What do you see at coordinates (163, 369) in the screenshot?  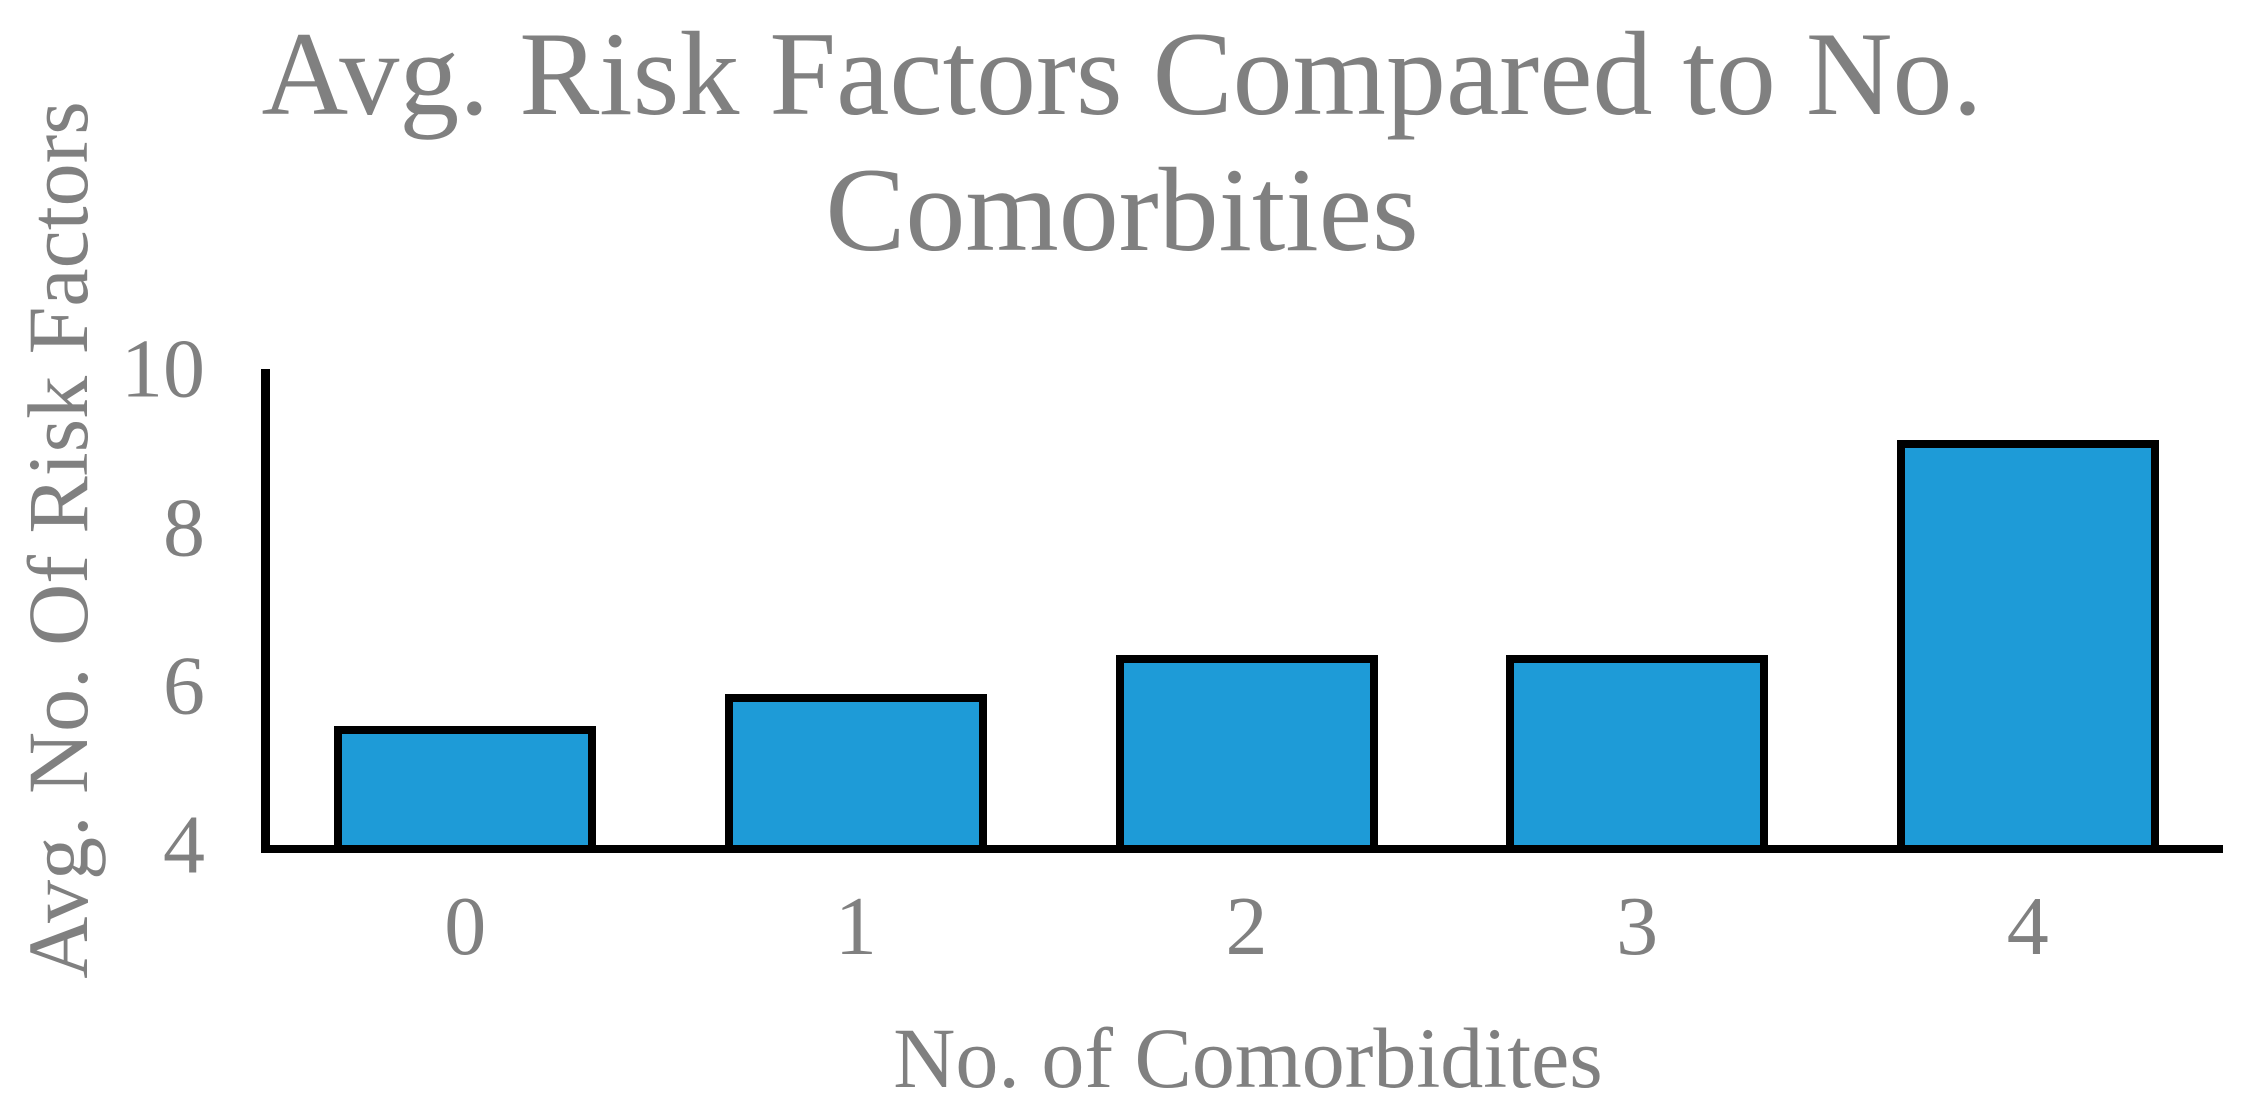 I see `y-tick-label-10: 10` at bounding box center [163, 369].